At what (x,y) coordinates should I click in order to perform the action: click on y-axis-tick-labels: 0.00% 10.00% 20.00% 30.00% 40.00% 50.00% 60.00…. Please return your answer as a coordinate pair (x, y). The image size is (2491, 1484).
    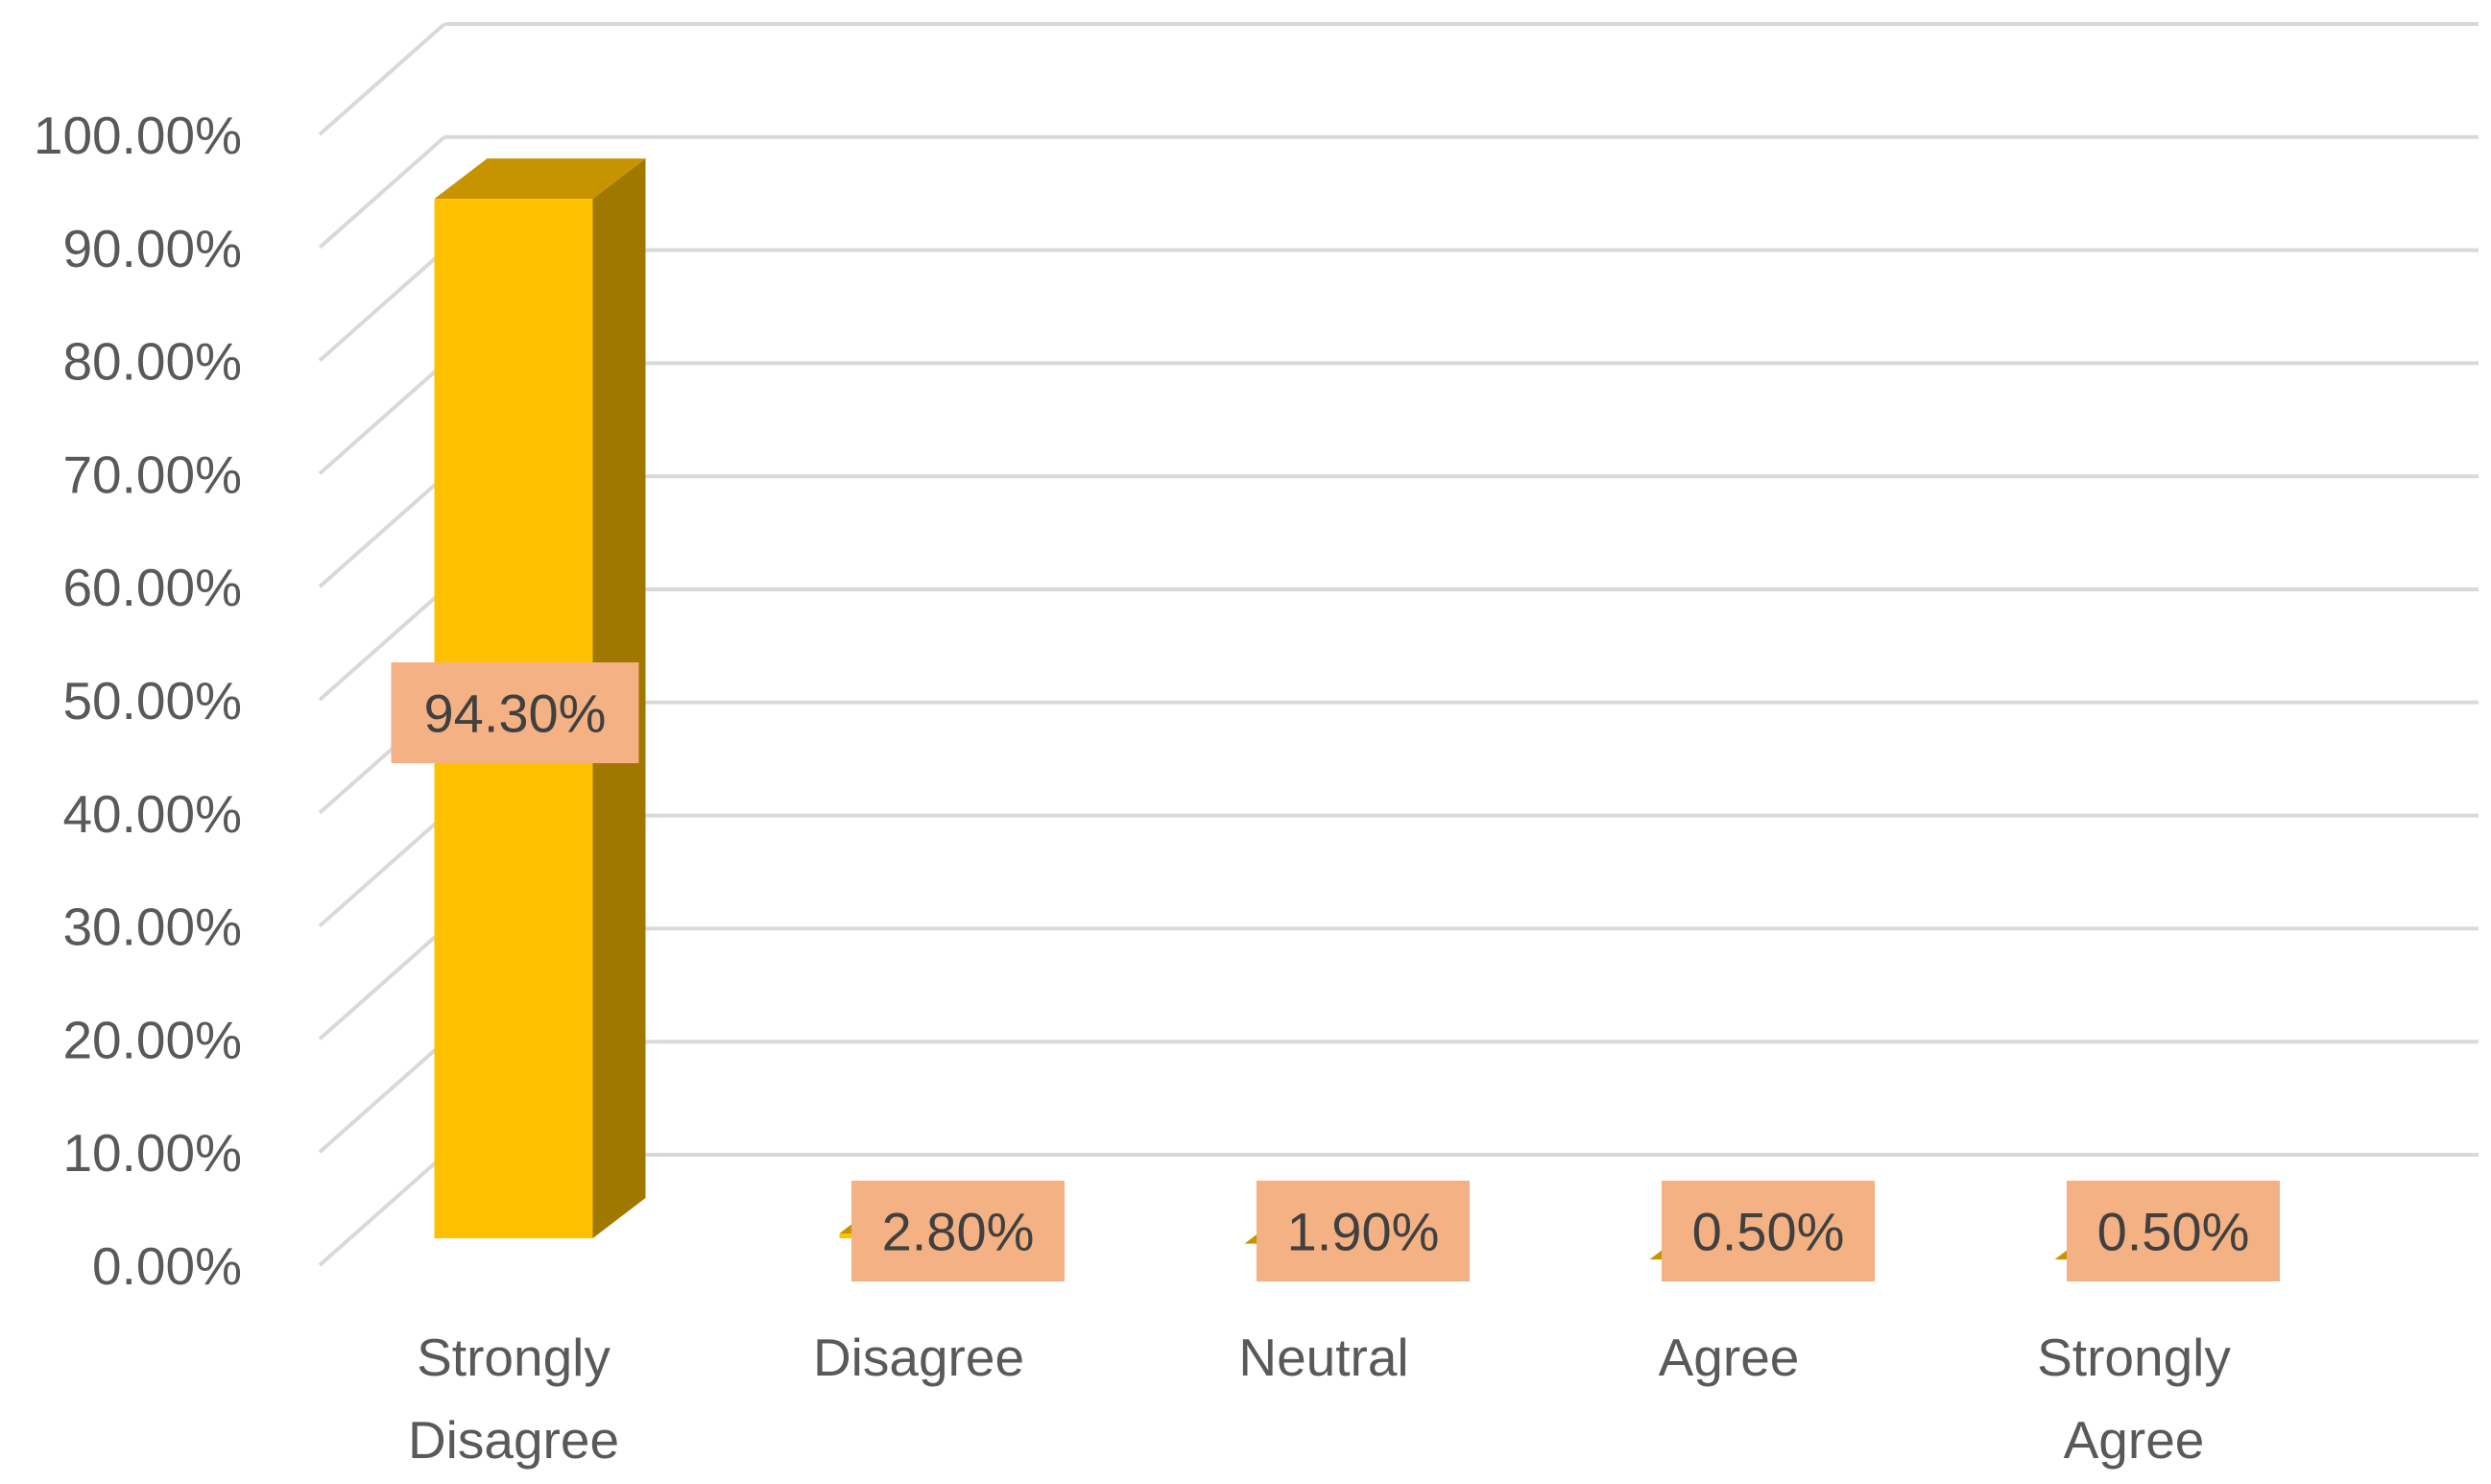
    Looking at the image, I should click on (138, 701).